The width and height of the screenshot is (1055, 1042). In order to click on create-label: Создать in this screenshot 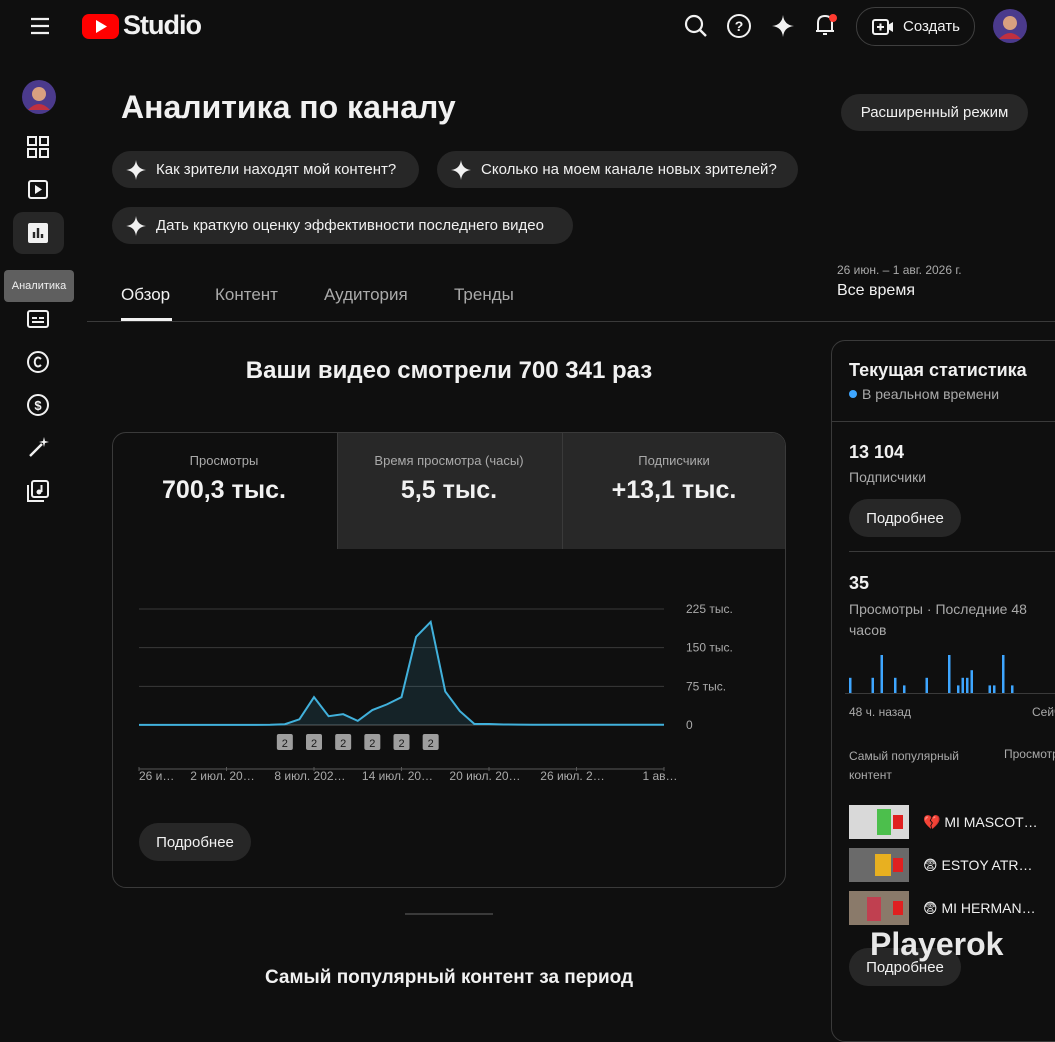, I will do `click(931, 26)`.